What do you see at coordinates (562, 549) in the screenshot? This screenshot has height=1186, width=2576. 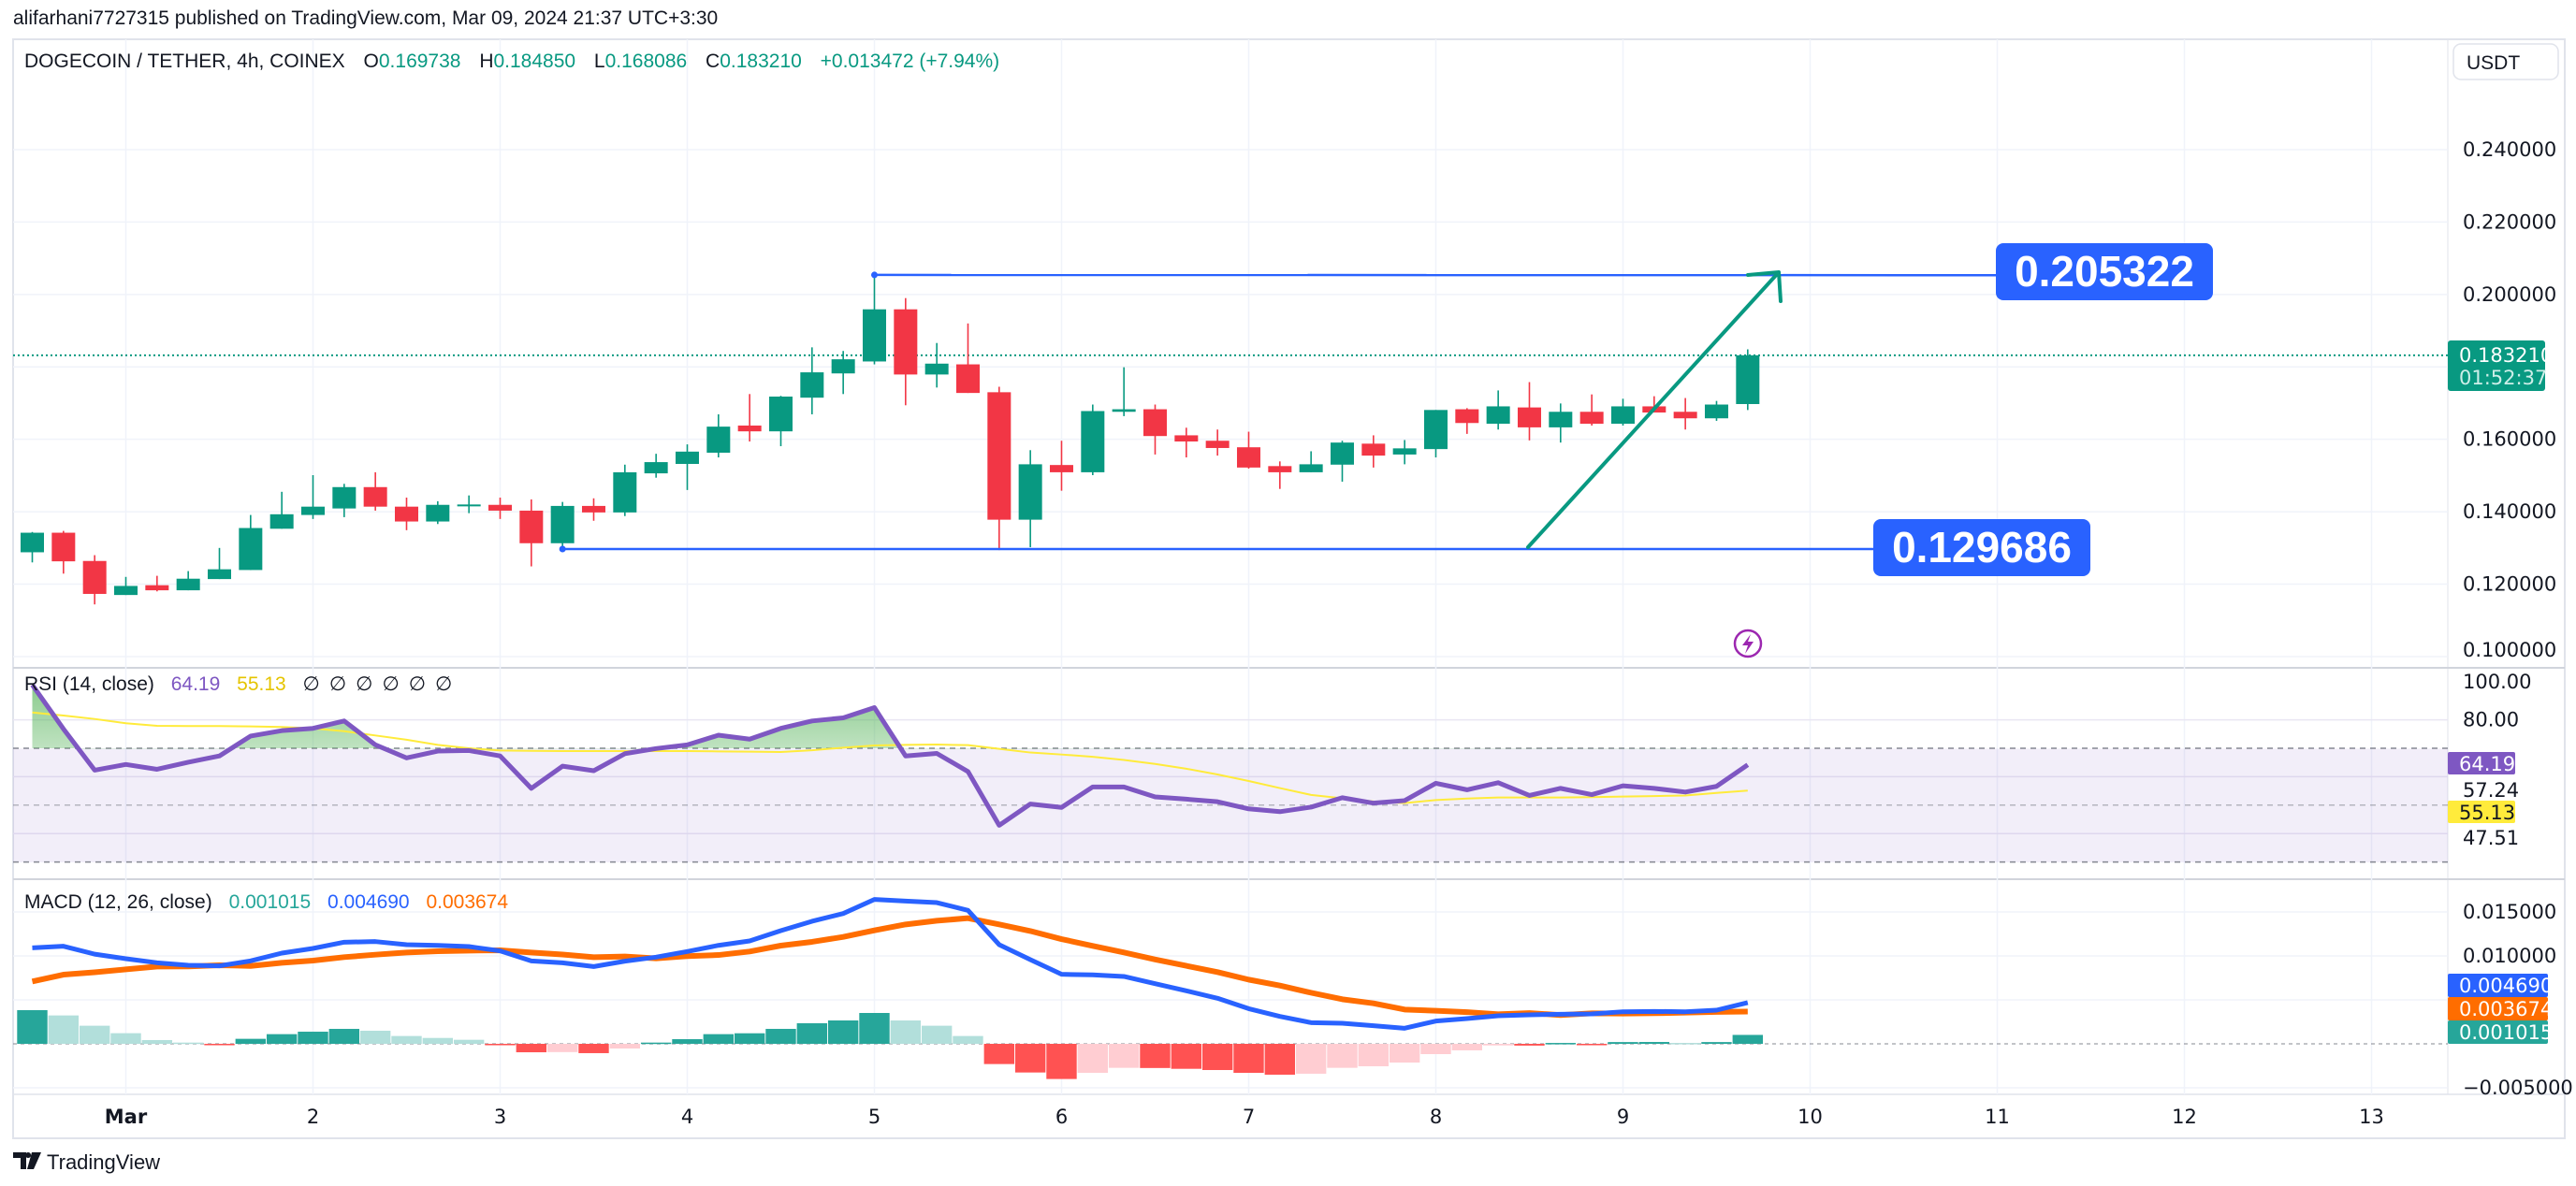 I see `lower-level-anchor` at bounding box center [562, 549].